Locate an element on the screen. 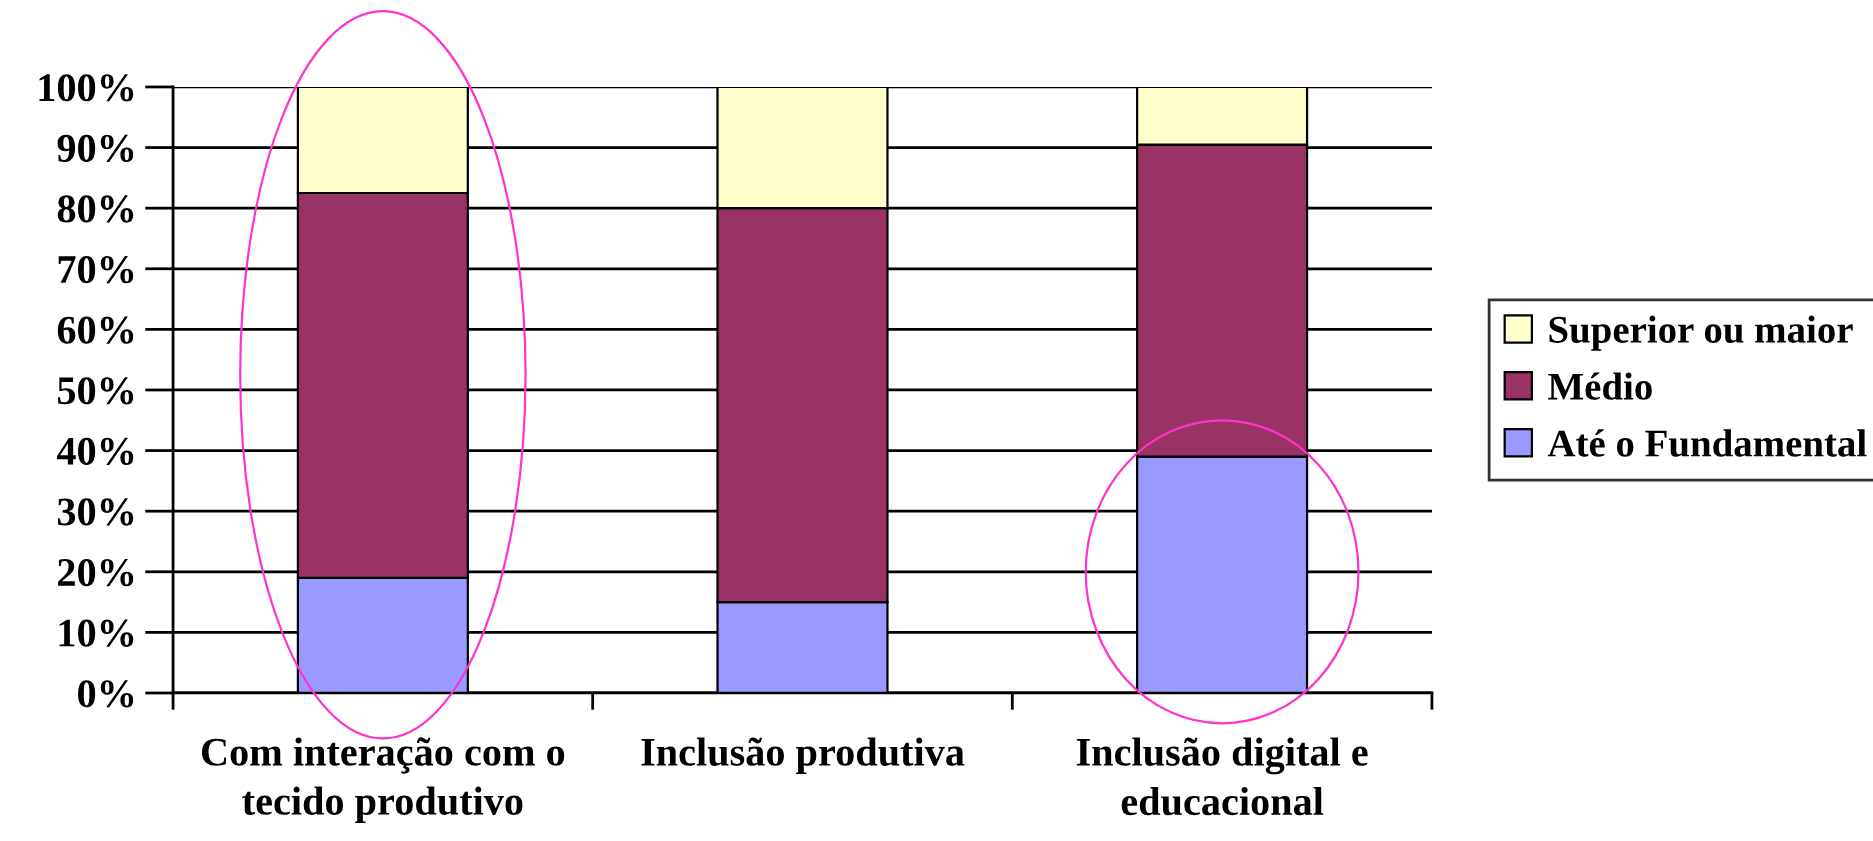 The image size is (1873, 841). y-tick-label: 10% is located at coordinates (96, 633).